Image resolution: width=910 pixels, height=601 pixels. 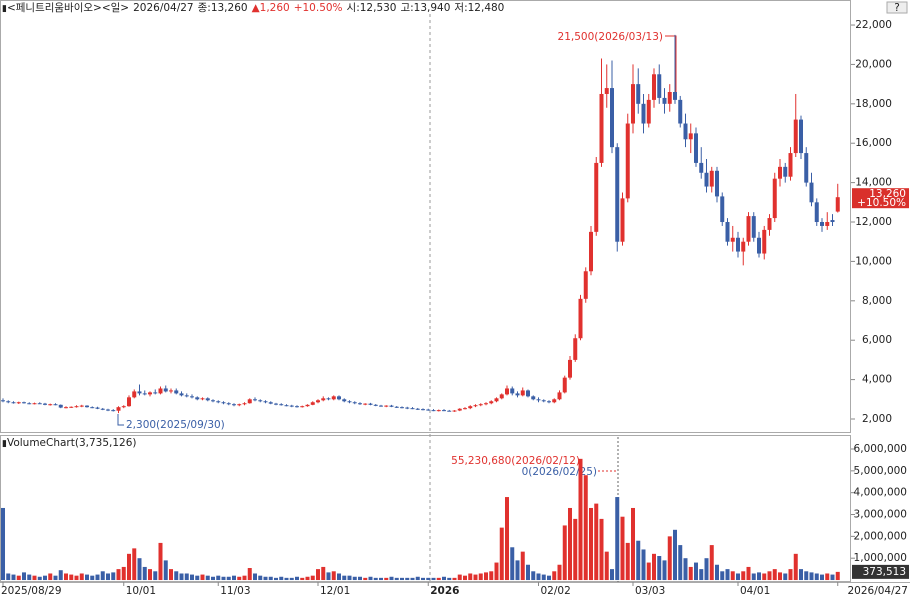 I want to click on help-button, so click(x=897, y=7).